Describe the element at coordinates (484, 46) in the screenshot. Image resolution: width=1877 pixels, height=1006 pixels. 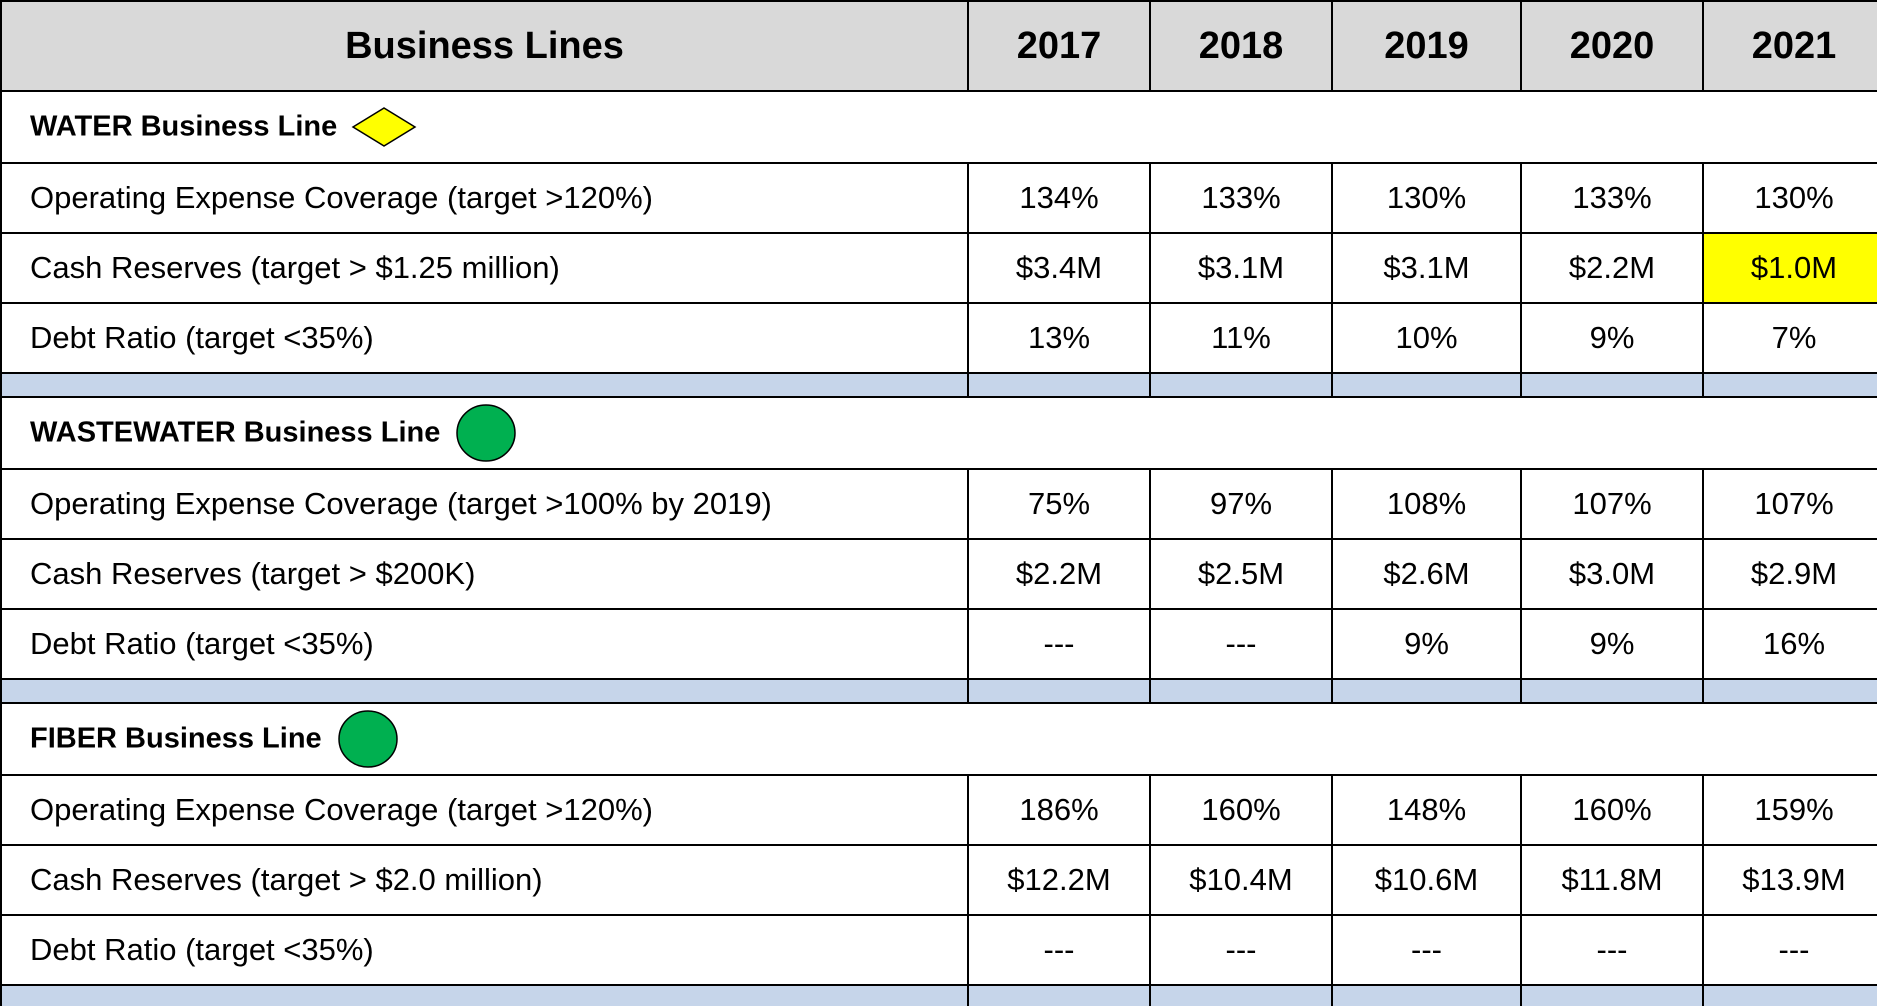
I see `header-title: Business Lines` at that location.